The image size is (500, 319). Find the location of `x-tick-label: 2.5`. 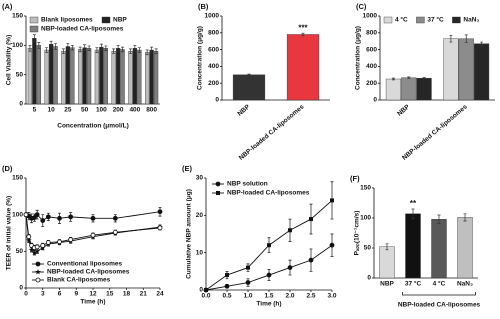

x-tick-label: 2.5 is located at coordinates (310, 296).